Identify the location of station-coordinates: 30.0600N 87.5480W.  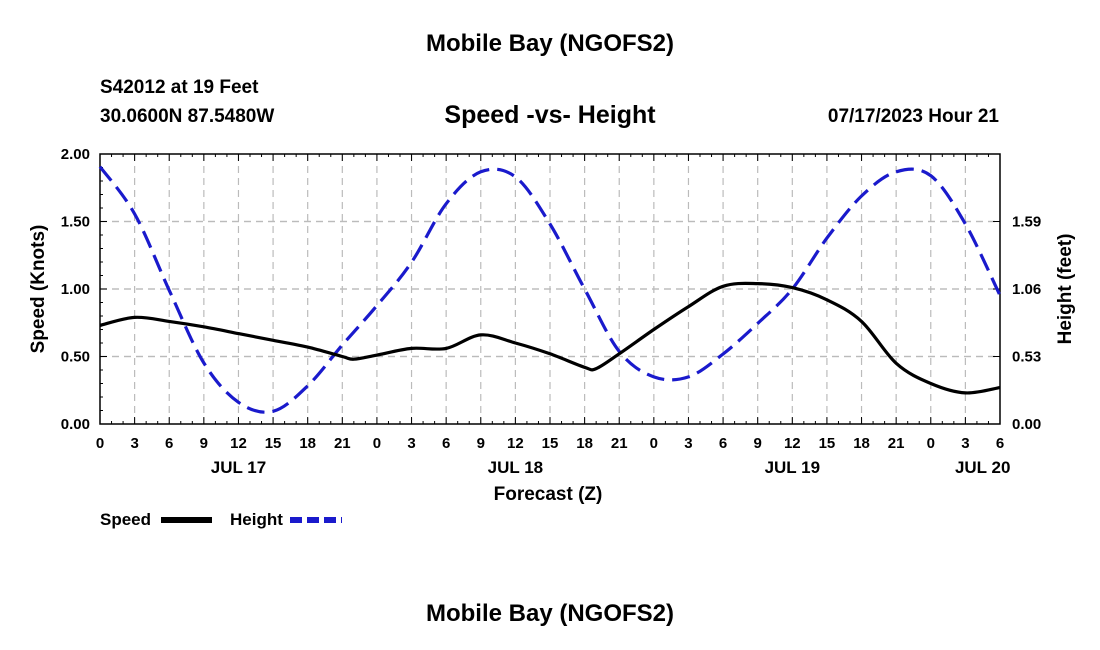
(187, 116).